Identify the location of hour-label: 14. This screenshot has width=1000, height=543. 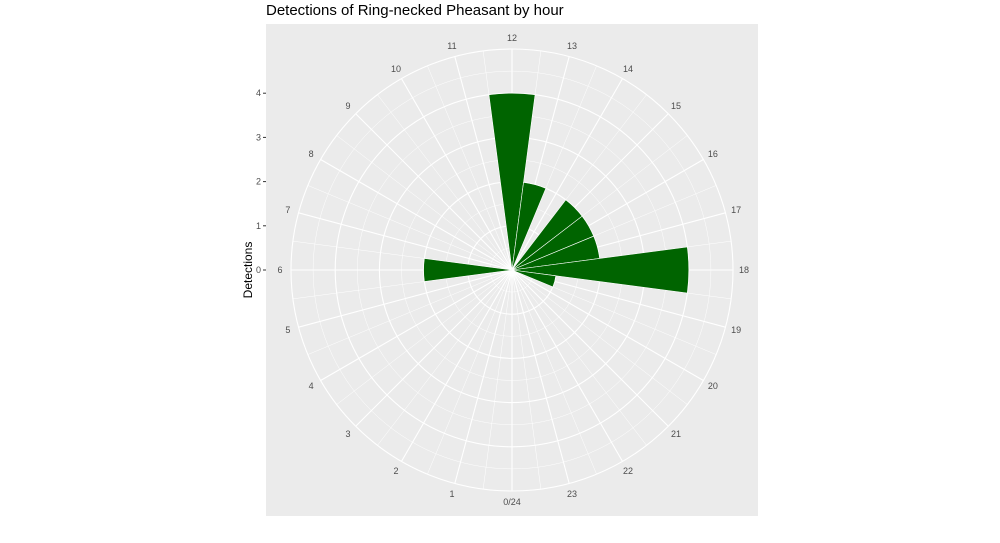
(628, 69).